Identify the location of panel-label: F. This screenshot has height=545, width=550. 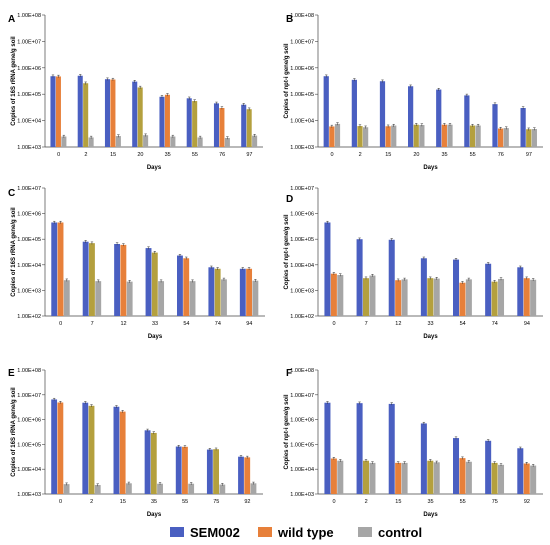
(289, 373).